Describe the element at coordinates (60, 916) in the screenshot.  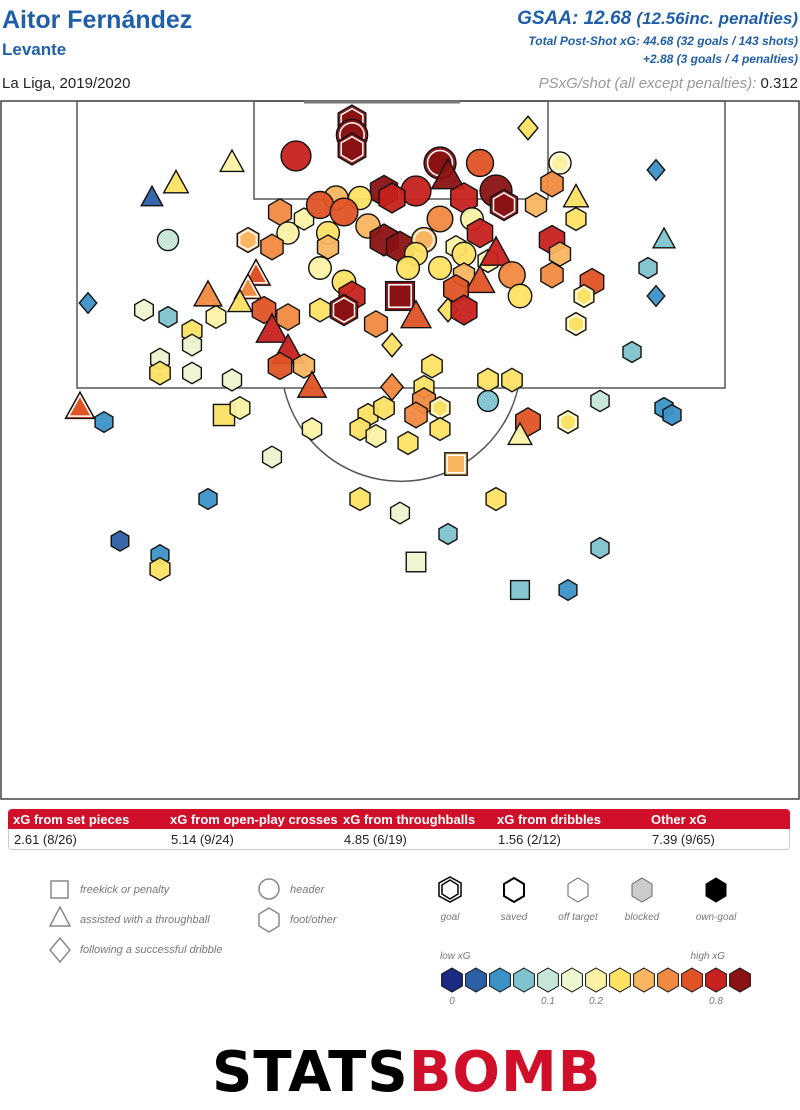
I see `triangle-shape-icon` at that location.